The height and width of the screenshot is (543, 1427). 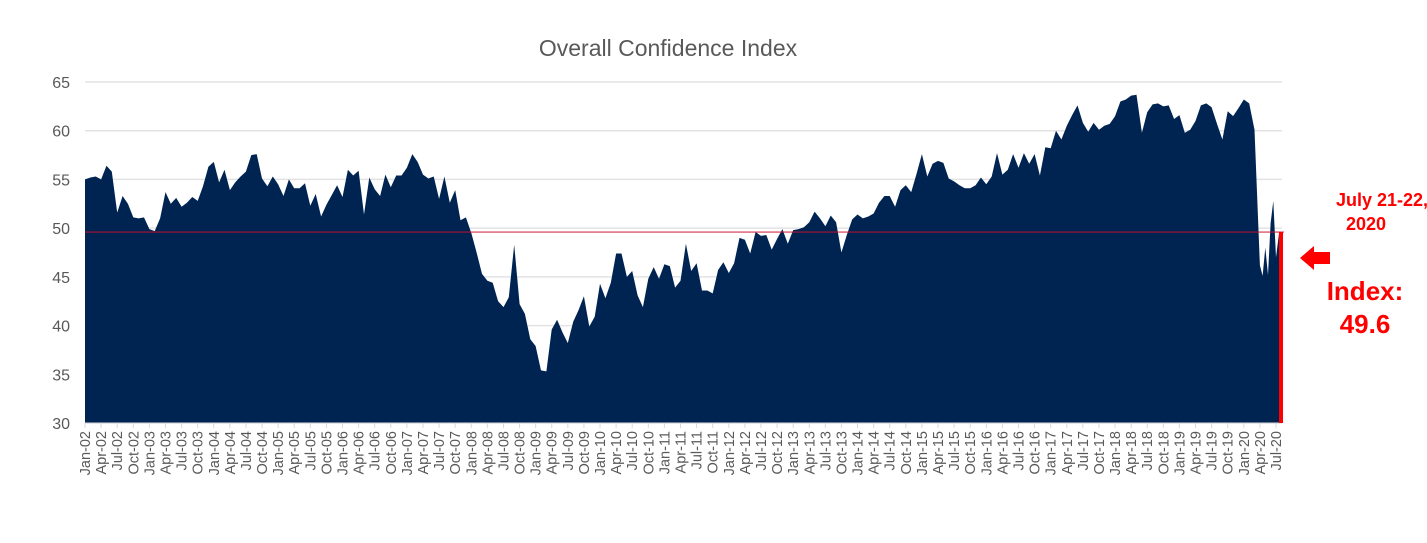 What do you see at coordinates (1164, 453) in the screenshot?
I see `x-tick-label: Oct-18` at bounding box center [1164, 453].